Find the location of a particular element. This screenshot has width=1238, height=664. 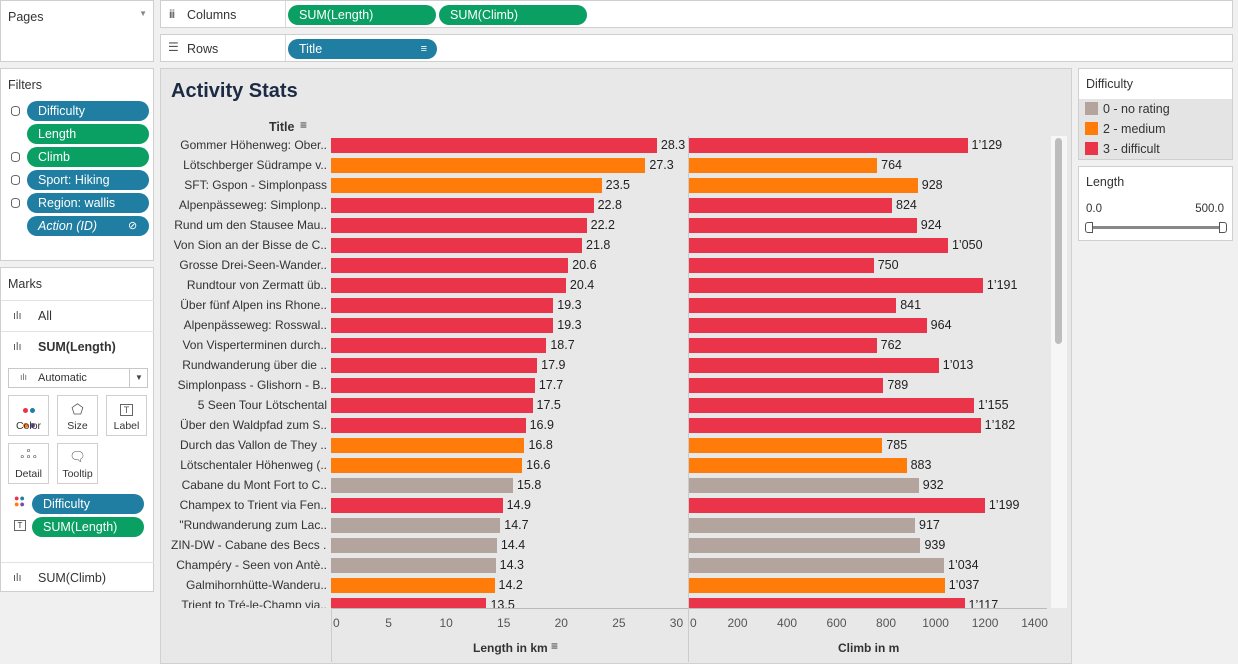

range-slider-max-handle is located at coordinates (1223, 227).